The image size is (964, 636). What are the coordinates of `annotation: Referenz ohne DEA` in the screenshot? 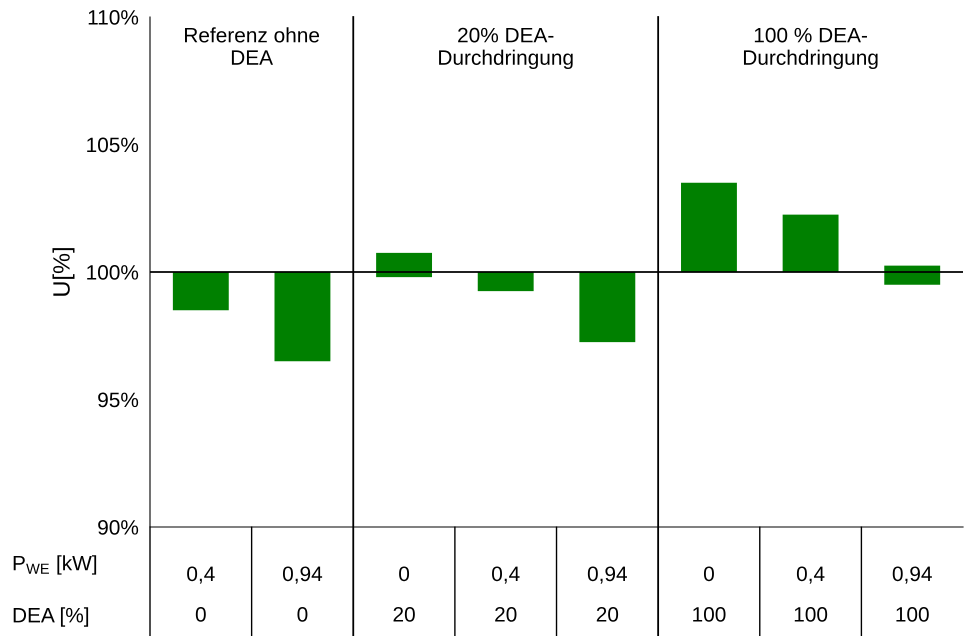 It's located at (252, 46).